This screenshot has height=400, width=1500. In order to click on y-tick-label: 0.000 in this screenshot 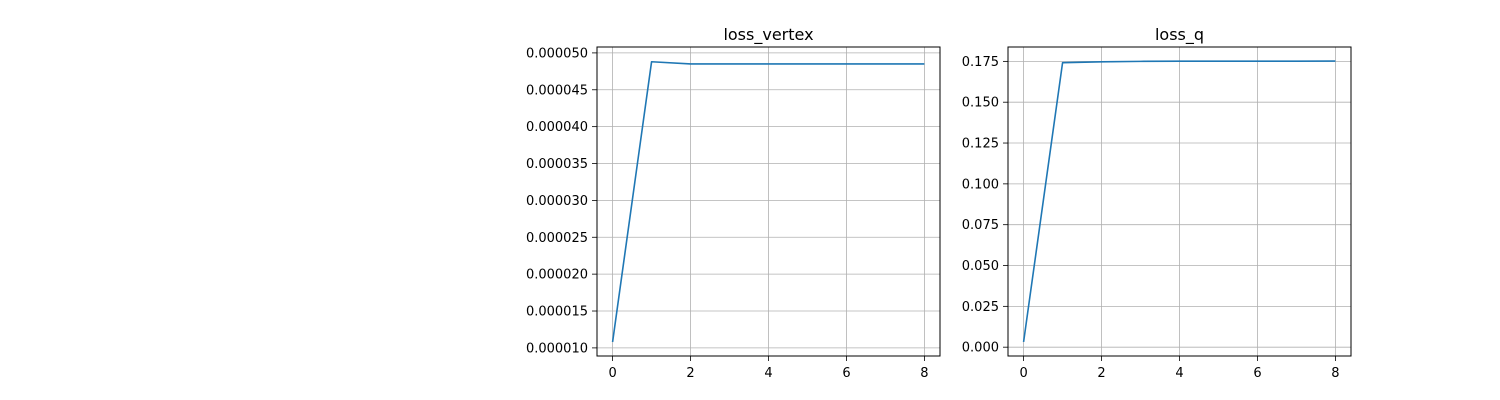, I will do `click(980, 348)`.